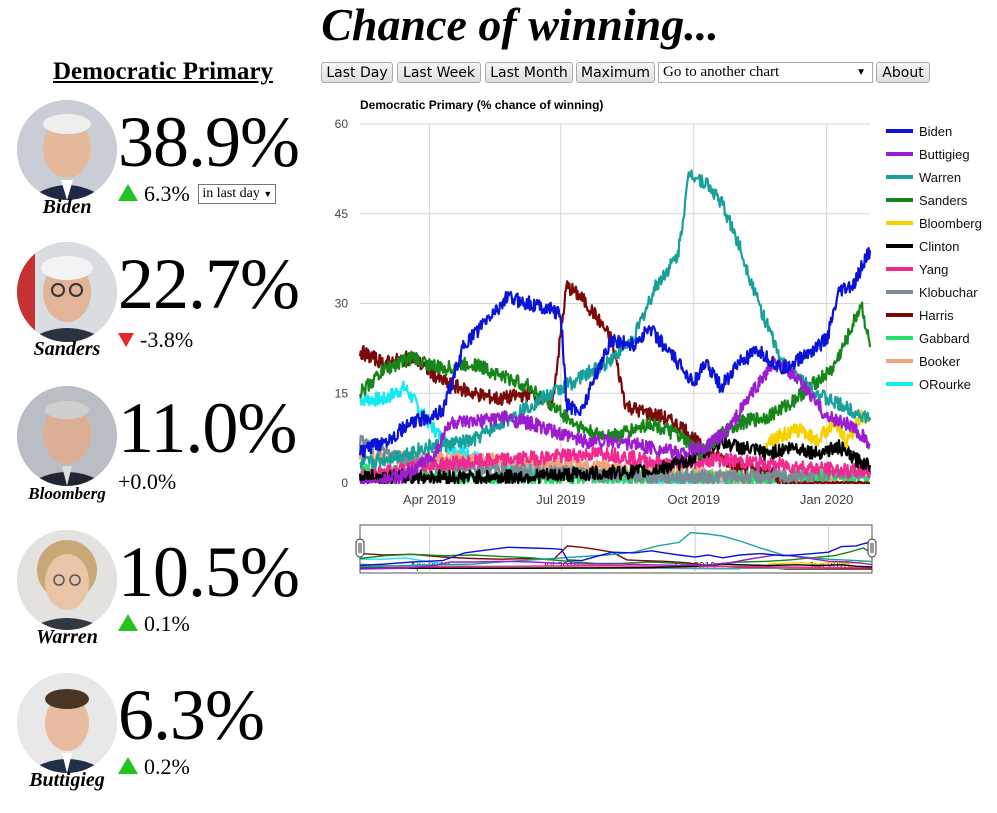 This screenshot has height=813, width=997. I want to click on y-tick-label: 0, so click(344, 483).